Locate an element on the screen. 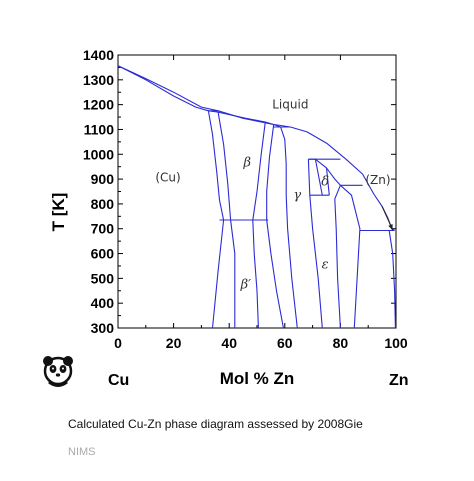  phase-label: β is located at coordinates (247, 163).